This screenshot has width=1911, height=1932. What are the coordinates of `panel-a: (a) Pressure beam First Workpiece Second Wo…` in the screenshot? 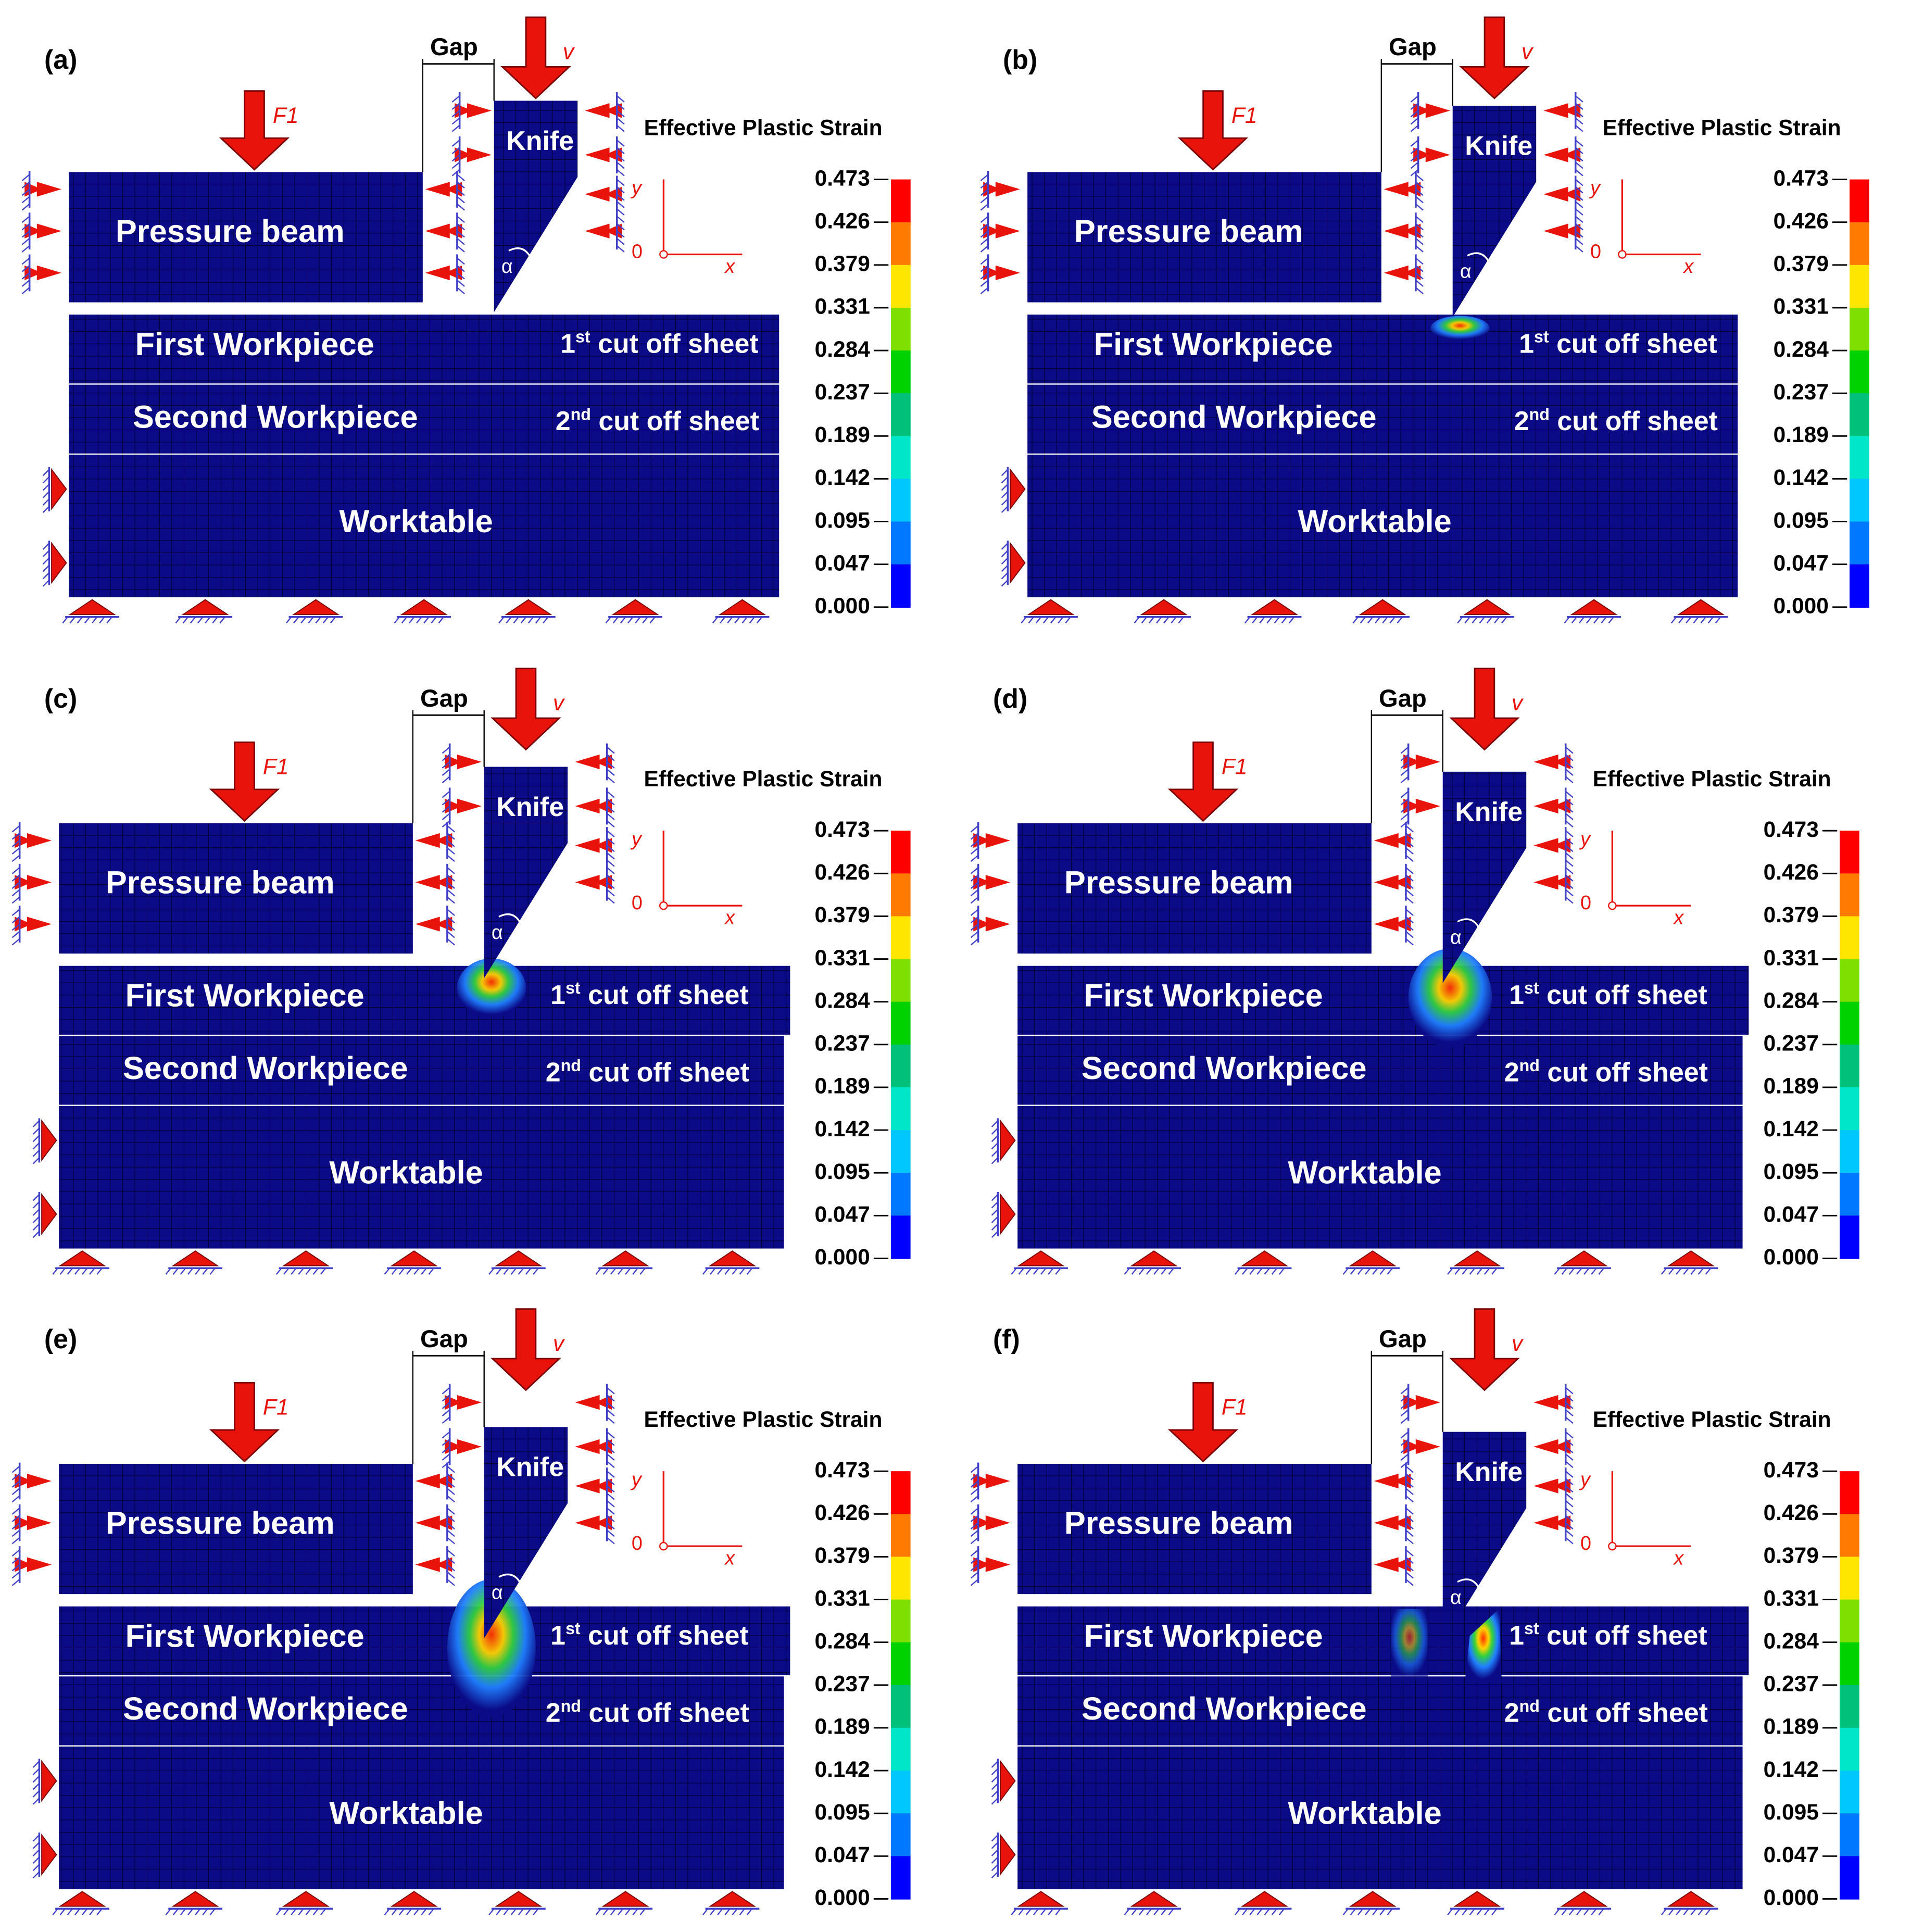 It's located at (466, 320).